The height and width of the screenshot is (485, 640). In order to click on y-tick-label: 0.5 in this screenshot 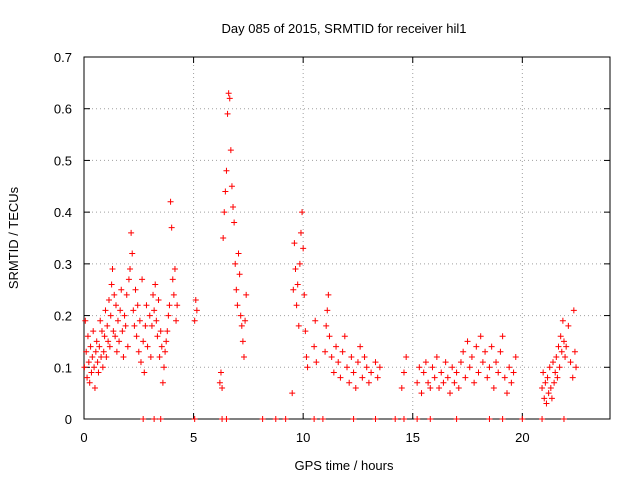, I will do `click(63, 160)`.